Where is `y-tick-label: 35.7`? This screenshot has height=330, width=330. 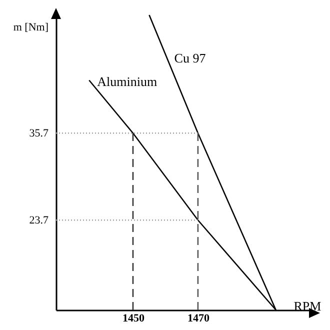 y-tick-label: 35.7 is located at coordinates (39, 134).